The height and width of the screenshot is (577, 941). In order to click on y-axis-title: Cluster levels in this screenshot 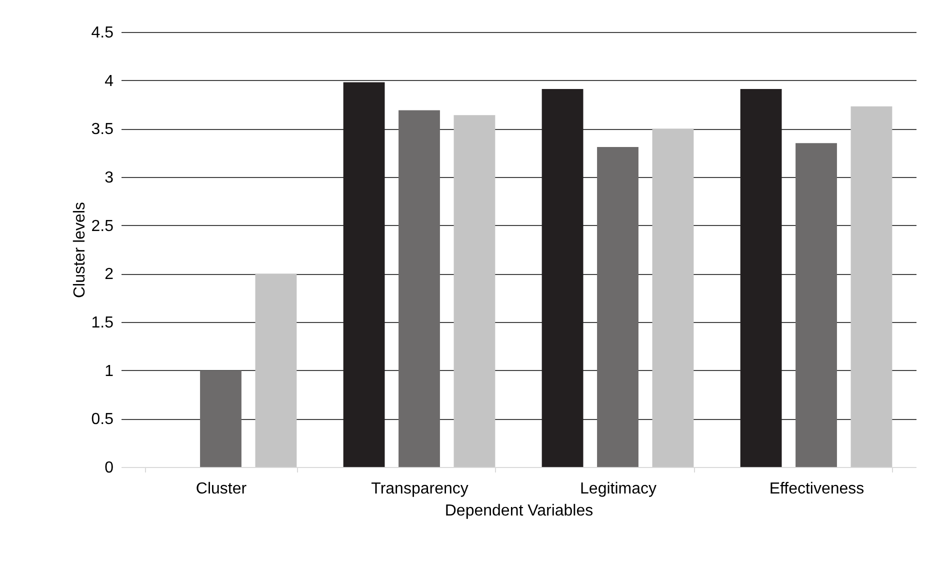, I will do `click(79, 250)`.